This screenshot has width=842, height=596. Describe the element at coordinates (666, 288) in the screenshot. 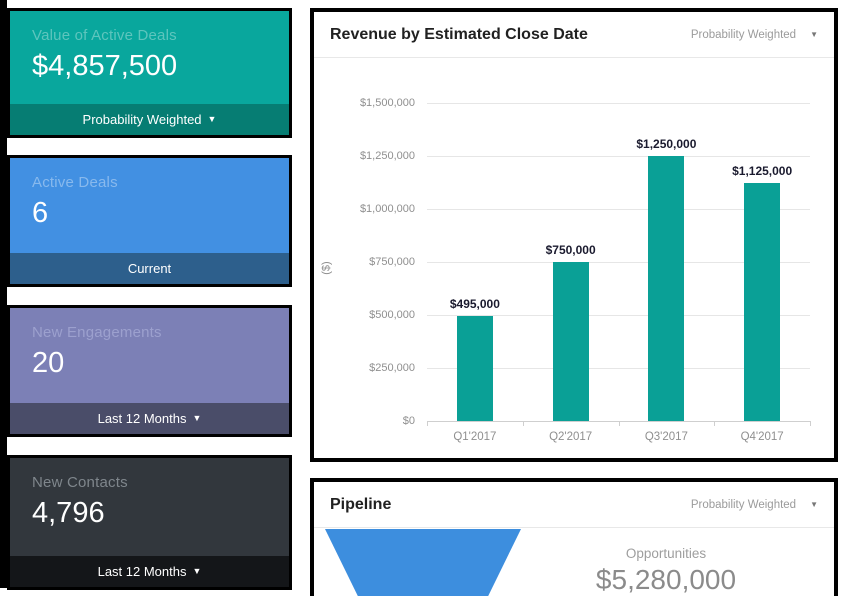

I see `bar-q3-2017` at that location.